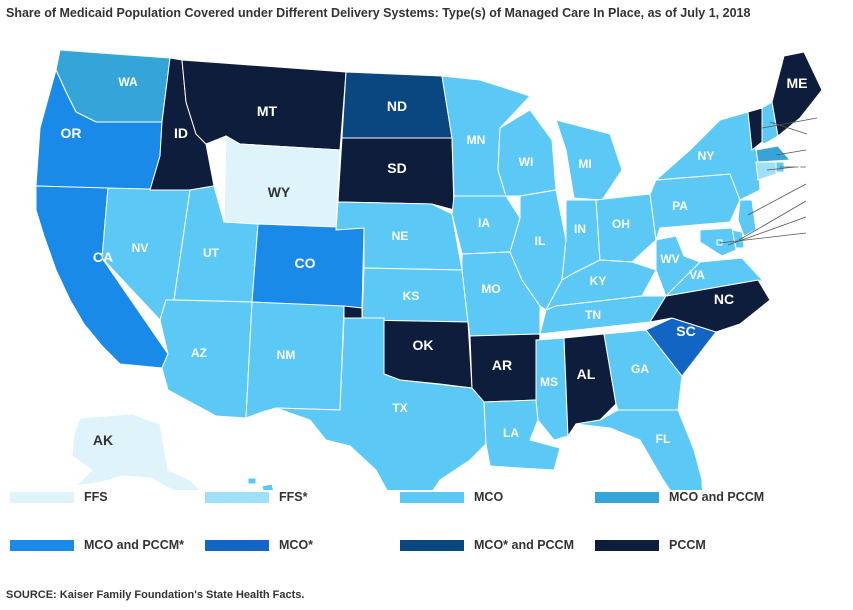 The image size is (853, 610). Describe the element at coordinates (593, 315) in the screenshot. I see `state-label-tn: TN` at that location.